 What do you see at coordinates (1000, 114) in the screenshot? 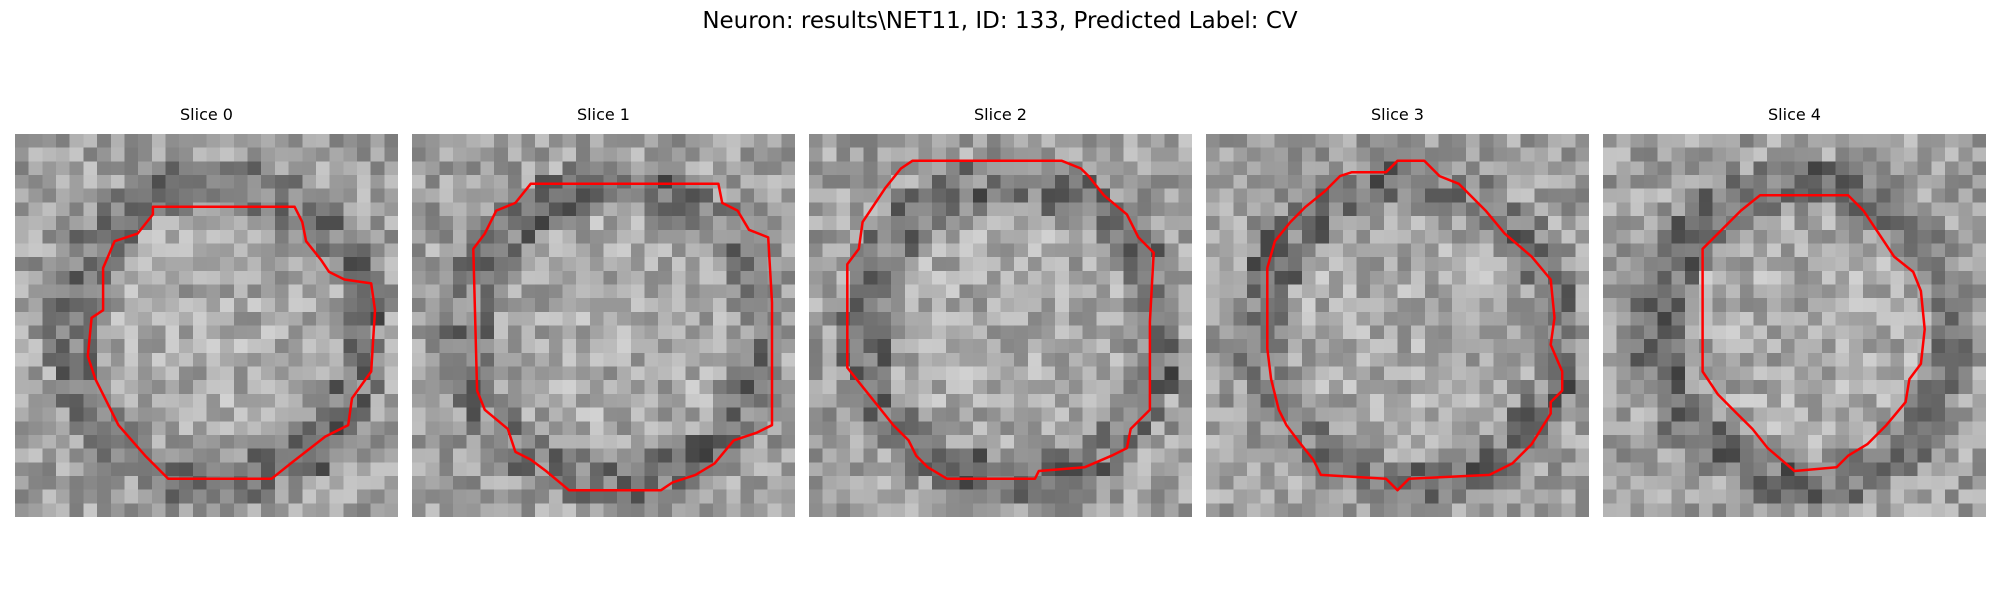
I see `slice-title: Slice 2` at bounding box center [1000, 114].